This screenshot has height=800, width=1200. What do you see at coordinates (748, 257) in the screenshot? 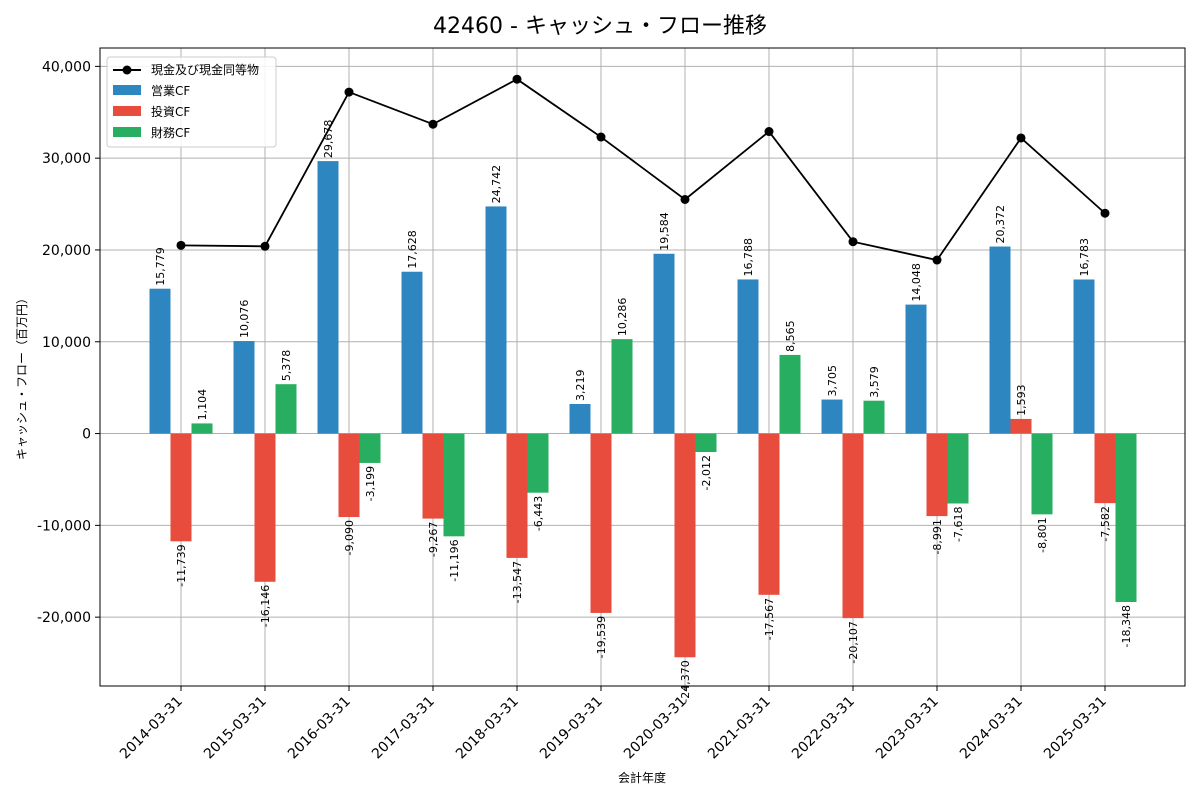
I see `data-label: 16,788` at bounding box center [748, 257].